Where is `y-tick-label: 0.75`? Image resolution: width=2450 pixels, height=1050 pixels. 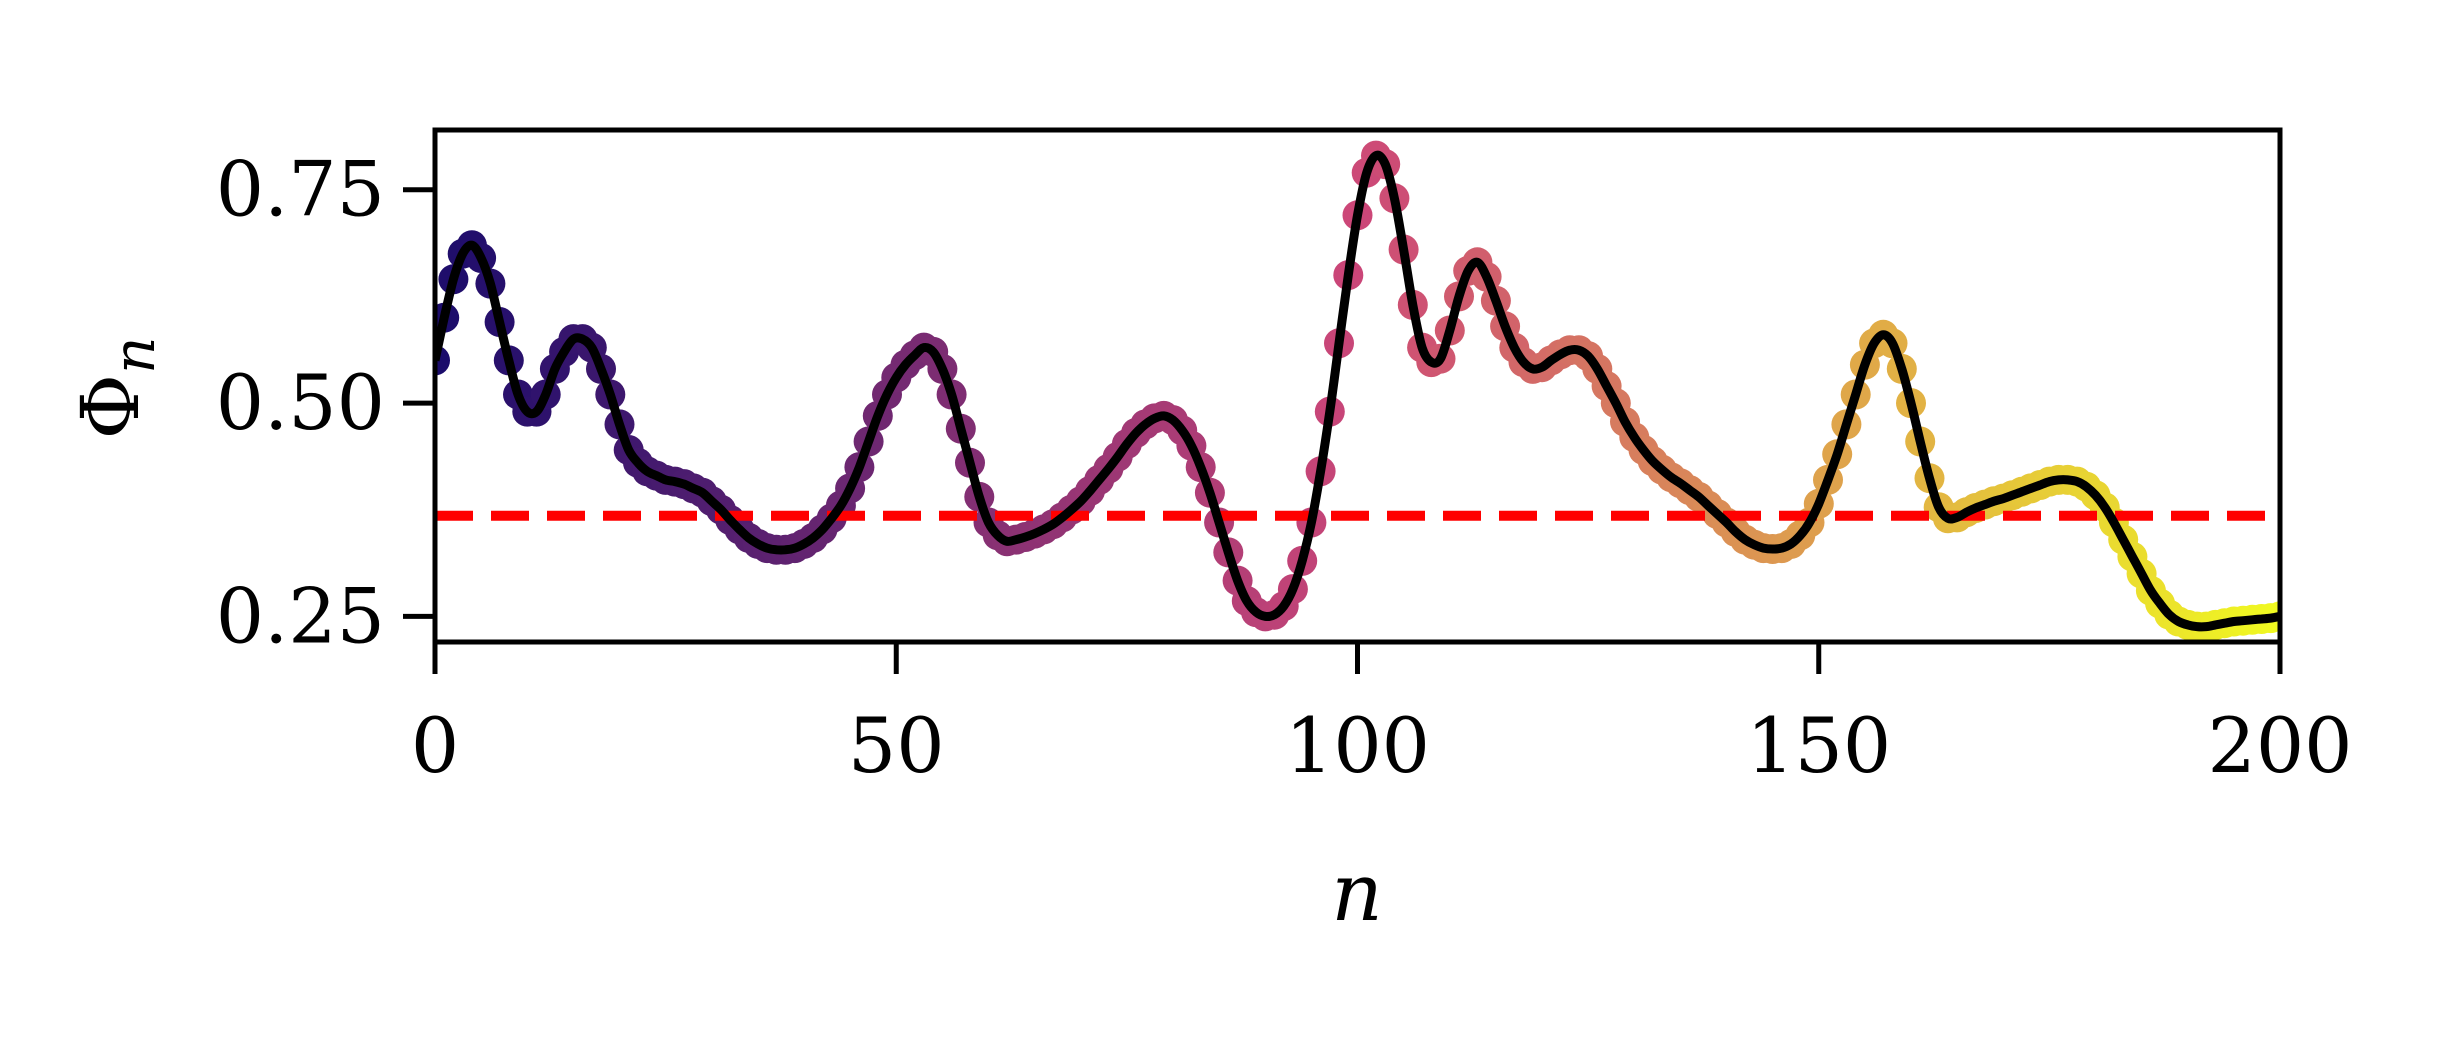
y-tick-label: 0.75 is located at coordinates (300, 189).